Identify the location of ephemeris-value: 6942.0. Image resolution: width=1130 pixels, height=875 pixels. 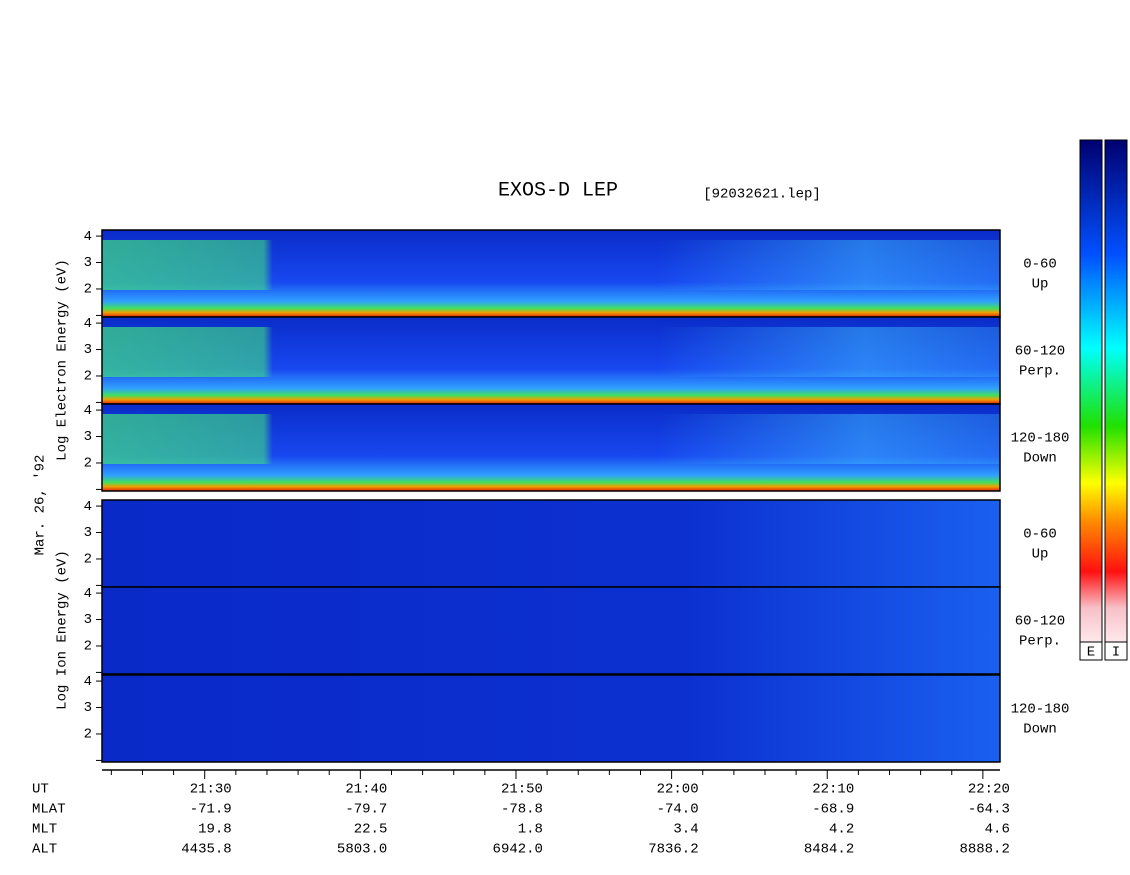
(518, 850).